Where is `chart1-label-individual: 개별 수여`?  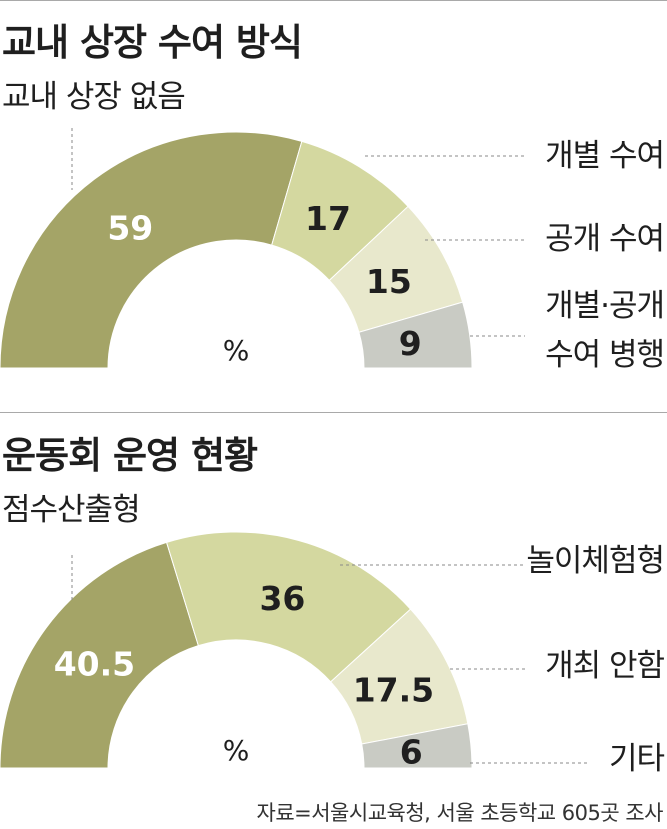 chart1-label-individual: 개별 수여 is located at coordinates (605, 156).